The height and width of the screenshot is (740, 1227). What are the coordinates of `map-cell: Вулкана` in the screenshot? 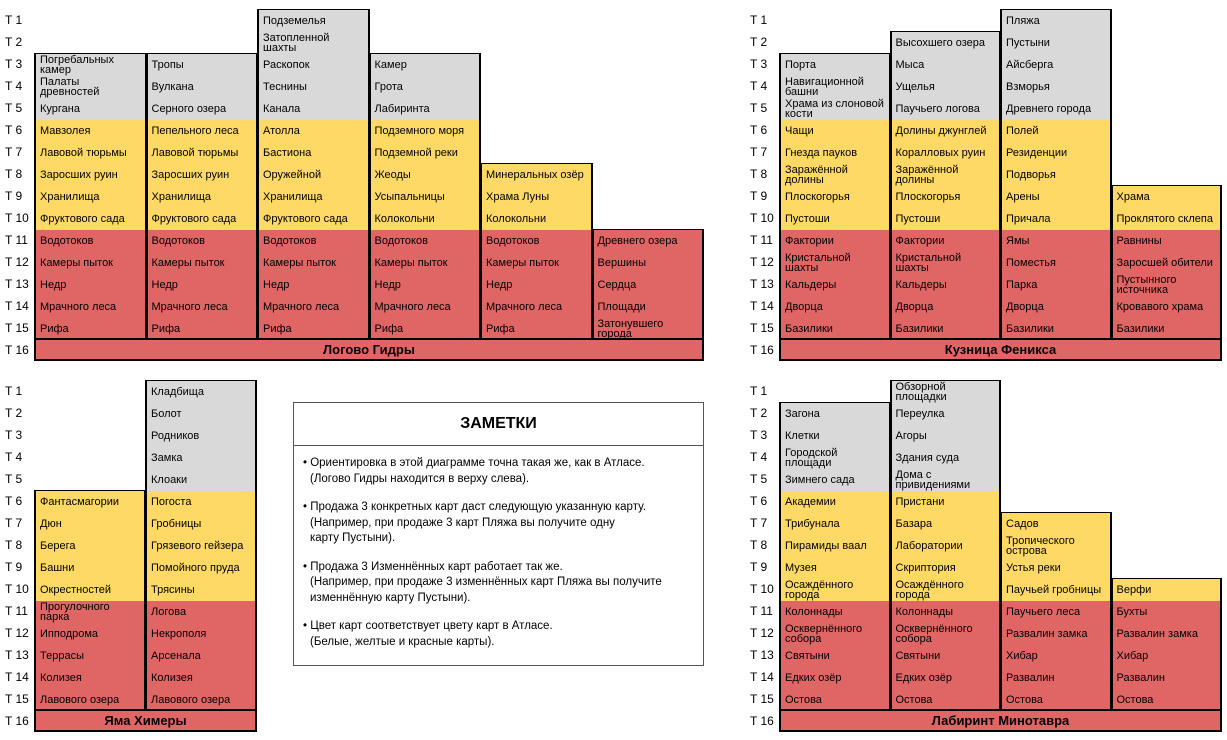 It's located at (201, 87).